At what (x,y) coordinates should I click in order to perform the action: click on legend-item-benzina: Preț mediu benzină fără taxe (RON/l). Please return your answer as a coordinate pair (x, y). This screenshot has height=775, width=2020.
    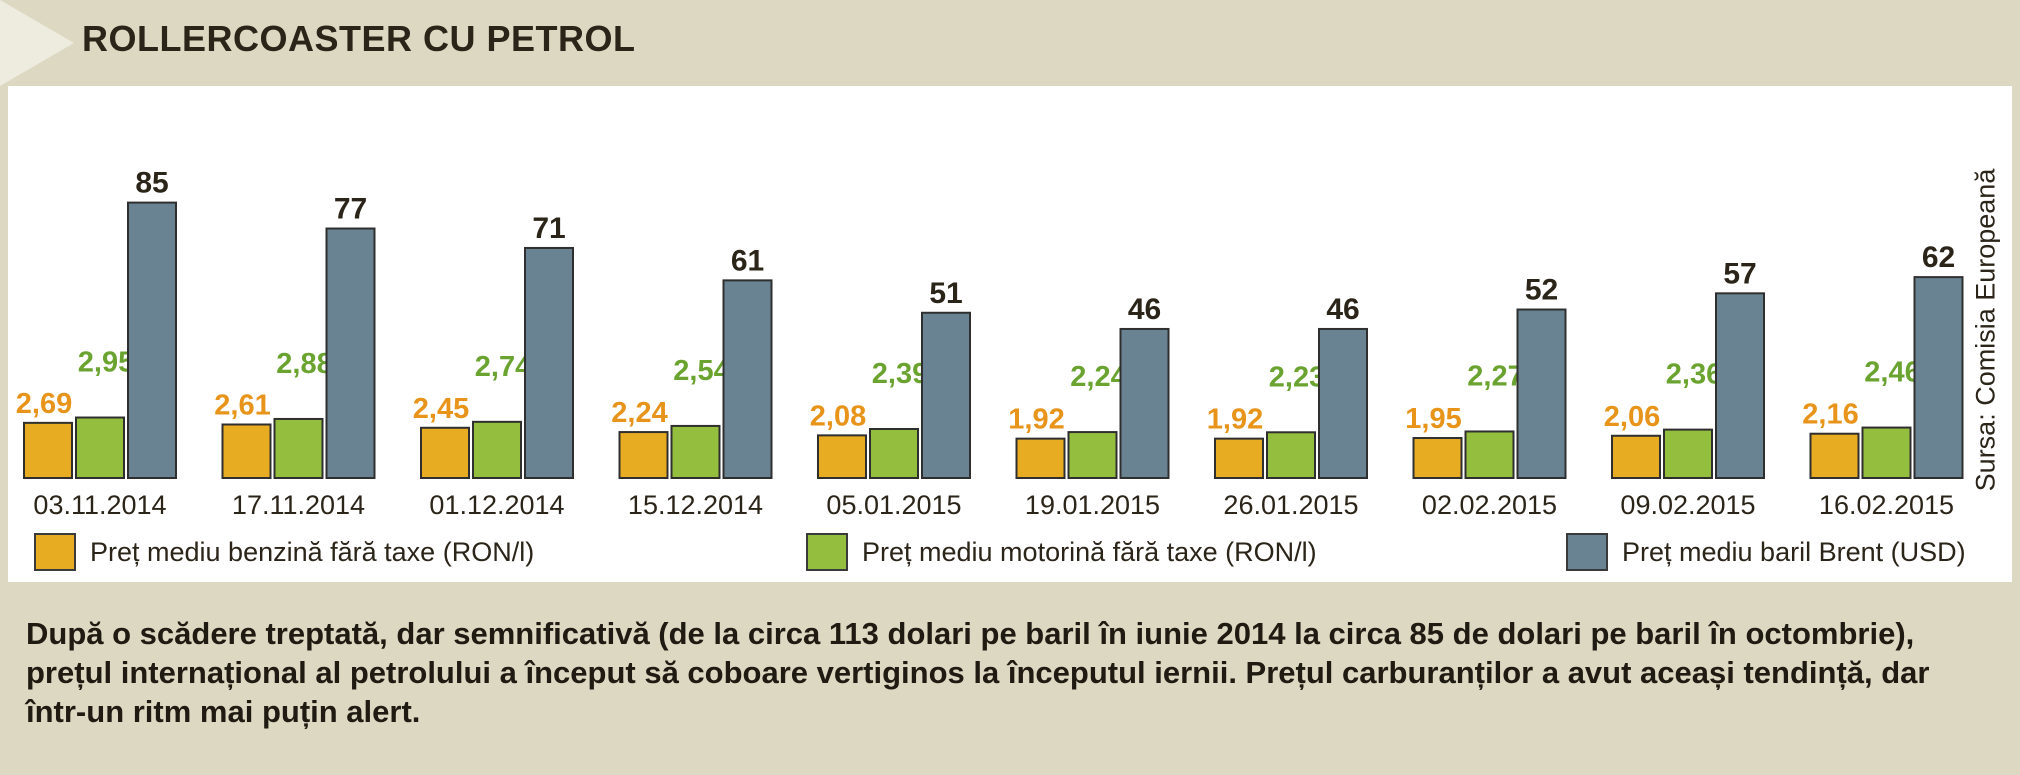
    Looking at the image, I should click on (284, 552).